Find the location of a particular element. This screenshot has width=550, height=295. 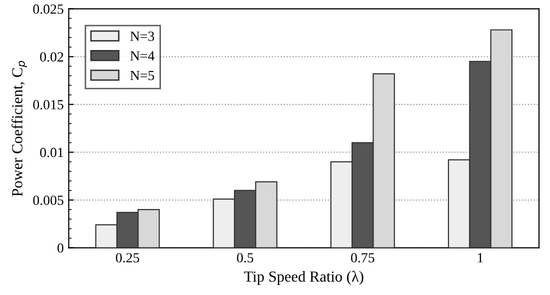

y-axis-title: Power Coefficient, C$_{p}$ is located at coordinates (19, 128).